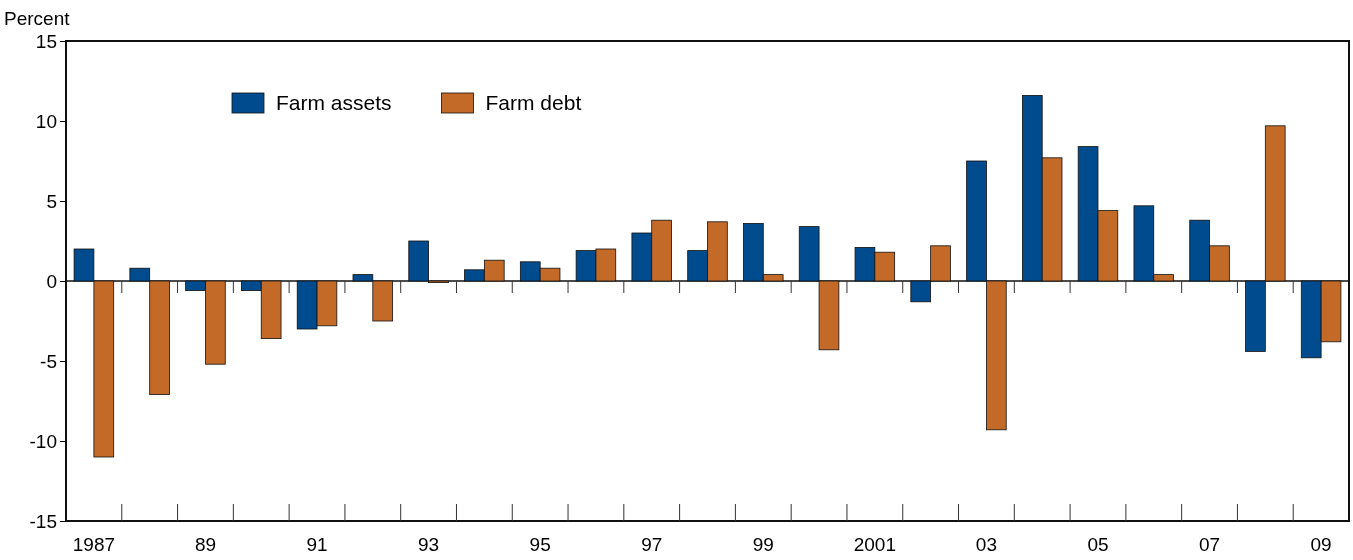 Image resolution: width=1353 pixels, height=560 pixels. What do you see at coordinates (317, 544) in the screenshot?
I see `x-tick-label: 91` at bounding box center [317, 544].